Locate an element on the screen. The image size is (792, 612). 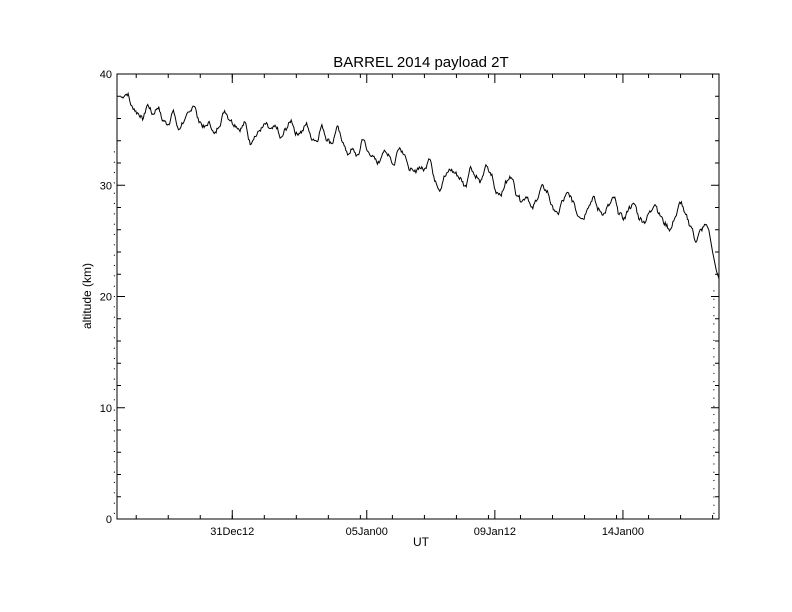
y-tick-label: 10 is located at coordinates (106, 409).